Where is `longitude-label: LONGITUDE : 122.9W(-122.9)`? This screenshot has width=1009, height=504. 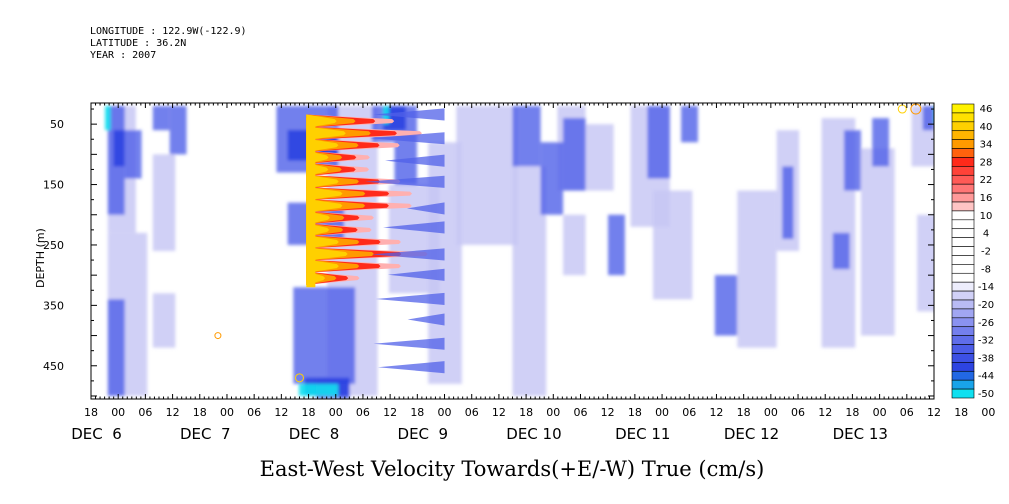
longitude-label: LONGITUDE : 122.9W(-122.9) is located at coordinates (168, 31).